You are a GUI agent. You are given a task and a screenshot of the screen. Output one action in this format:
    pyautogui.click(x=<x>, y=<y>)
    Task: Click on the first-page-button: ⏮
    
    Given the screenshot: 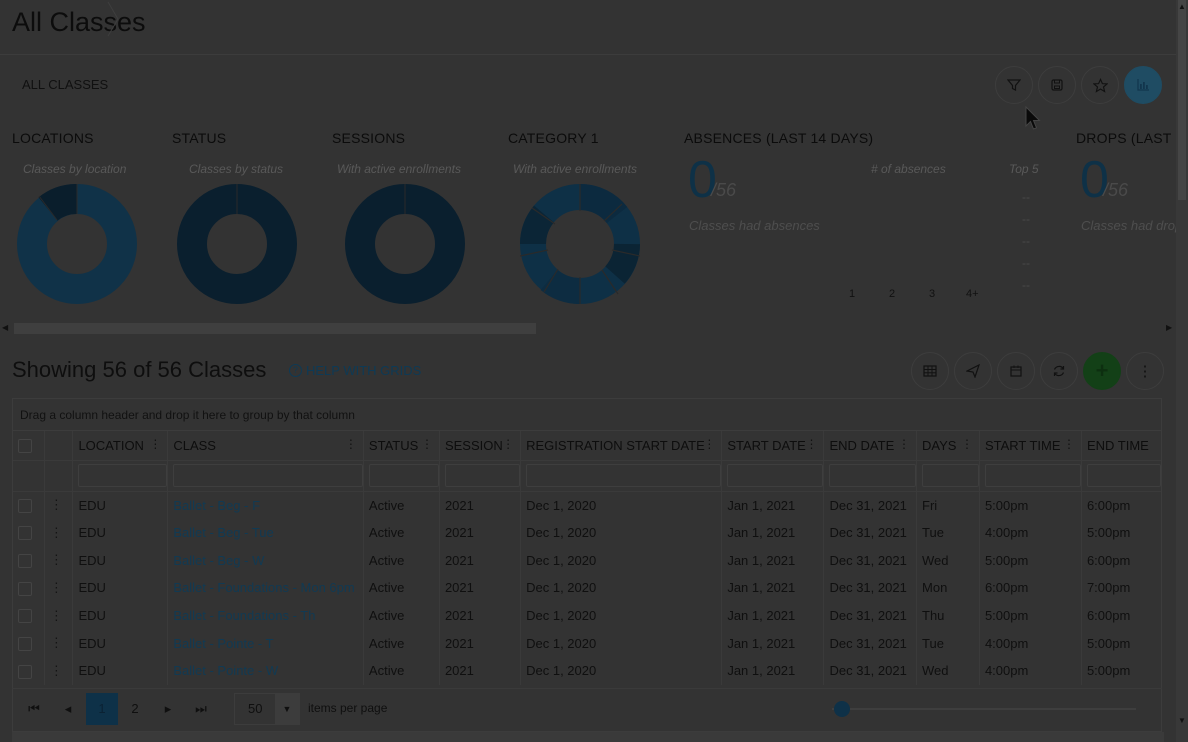 What is the action you would take?
    pyautogui.click(x=34, y=709)
    